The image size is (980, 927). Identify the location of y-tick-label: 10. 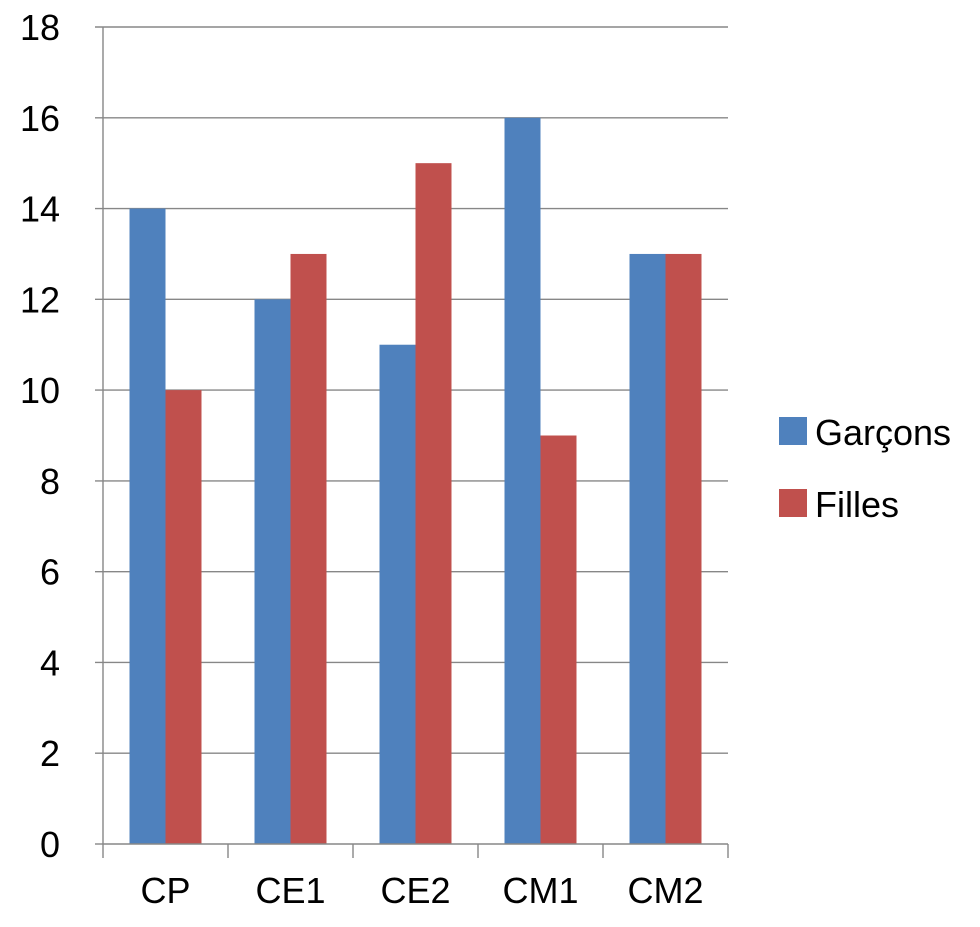
(40, 390).